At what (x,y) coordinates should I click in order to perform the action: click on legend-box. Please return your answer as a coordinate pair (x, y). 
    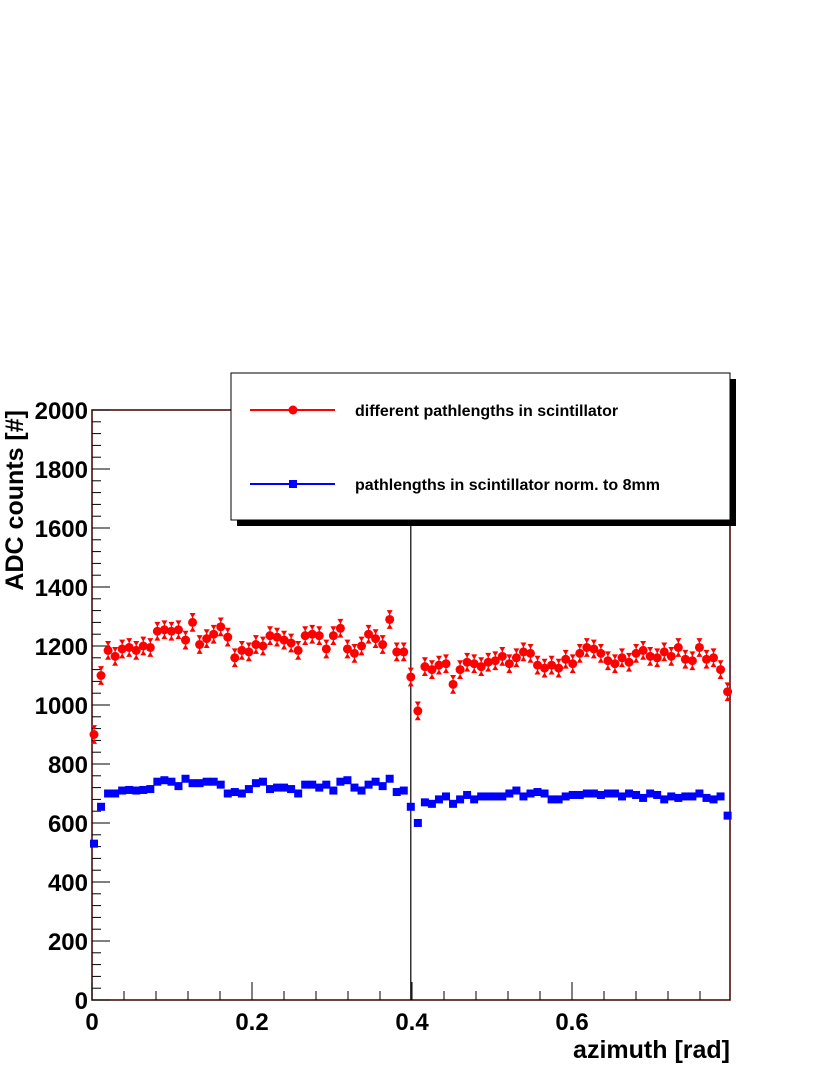
    Looking at the image, I should click on (480, 446).